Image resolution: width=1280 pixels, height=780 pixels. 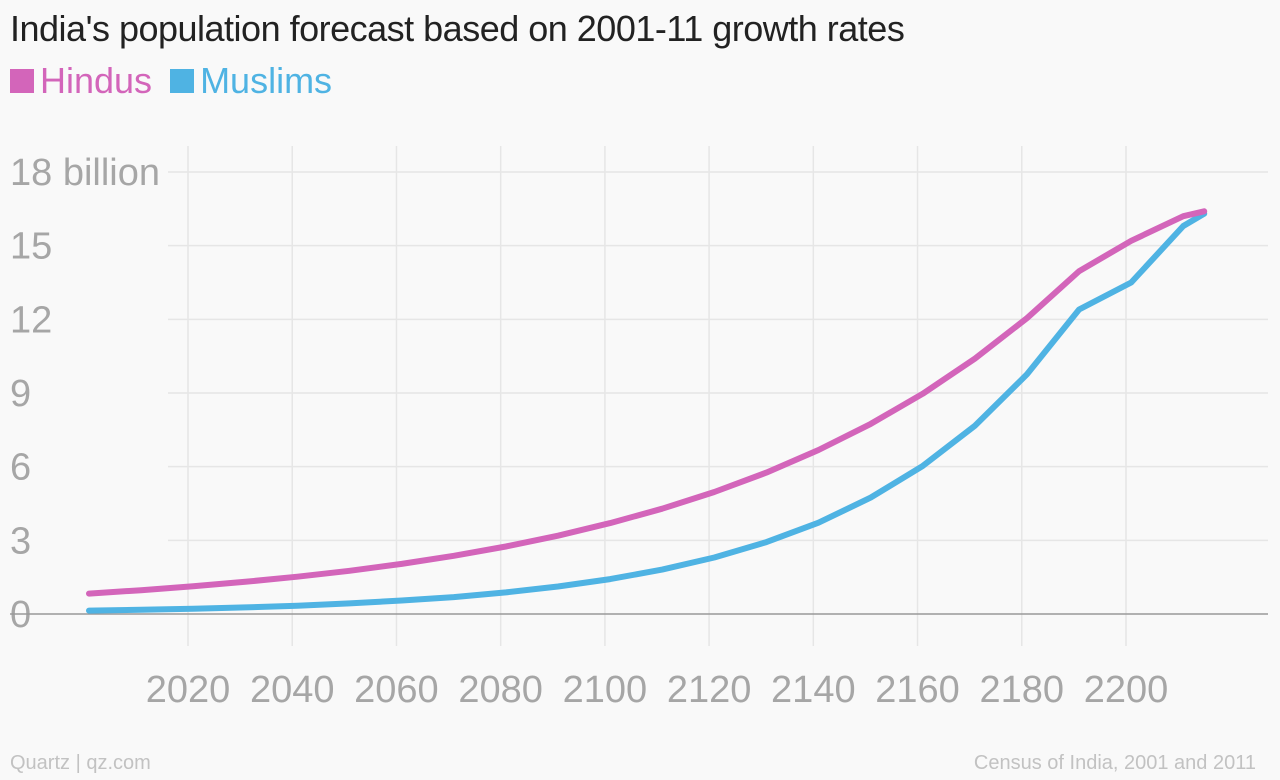 I want to click on y-tick-label: 12, so click(x=31, y=320).